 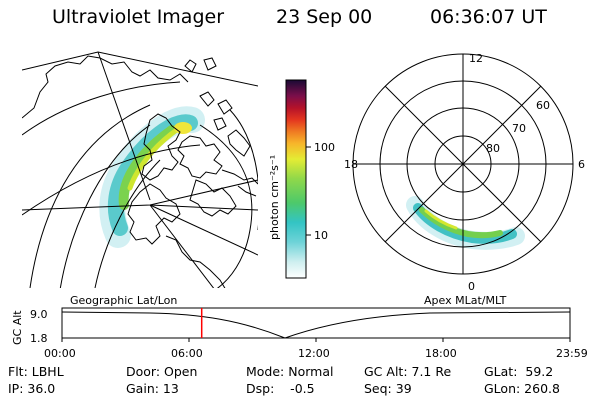 What do you see at coordinates (518, 371) in the screenshot?
I see `info-glat: GLat: 59.2` at bounding box center [518, 371].